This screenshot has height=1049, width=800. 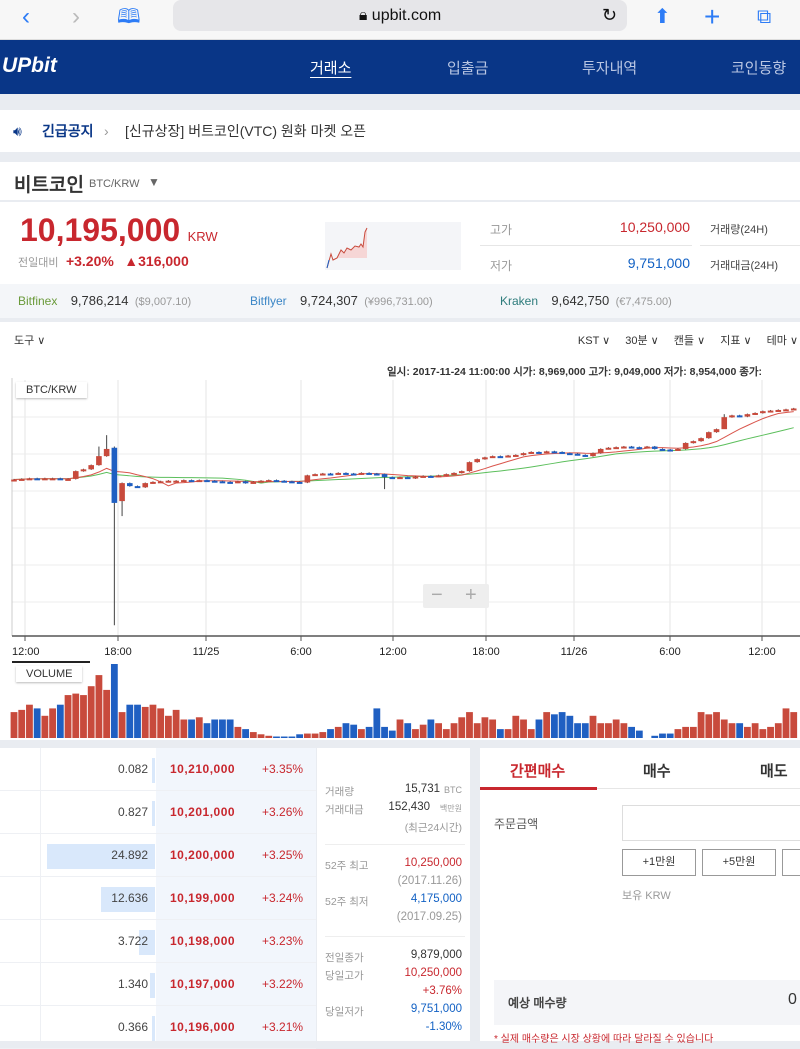 I want to click on orderbook-row: 0.082 10,210,000 +3.35%, so click(x=158, y=769).